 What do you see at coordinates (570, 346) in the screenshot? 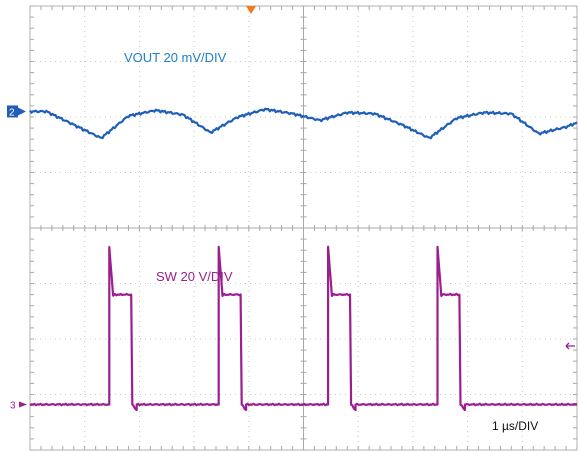
I see `trigger-level-arrow-icon` at bounding box center [570, 346].